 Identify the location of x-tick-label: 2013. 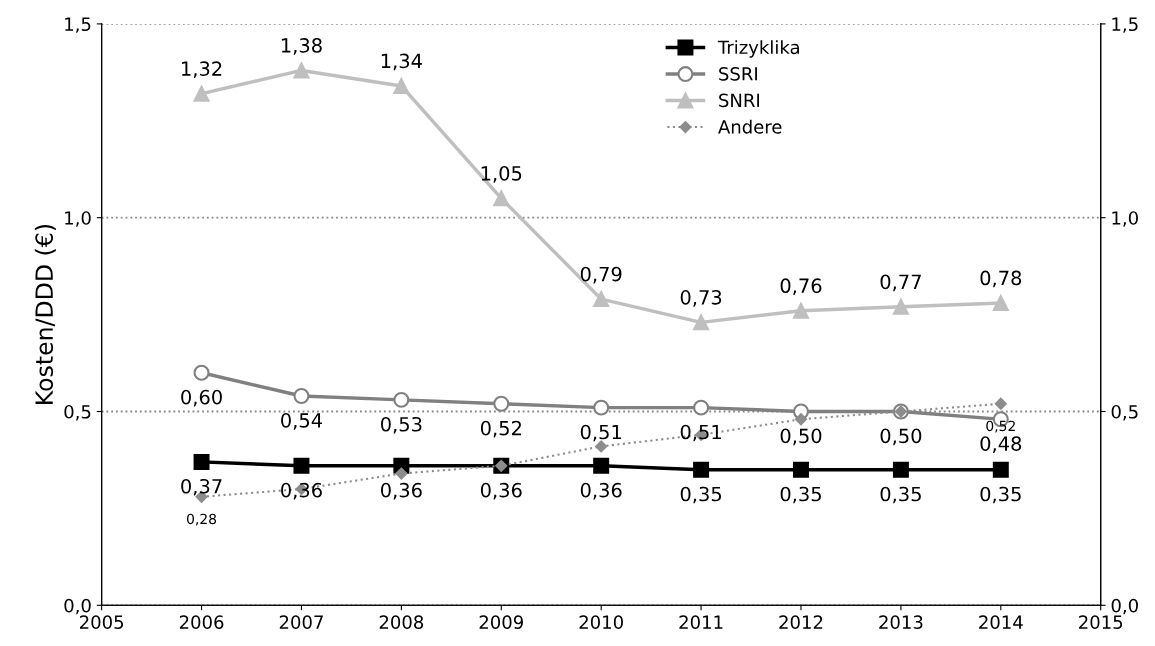
(901, 622).